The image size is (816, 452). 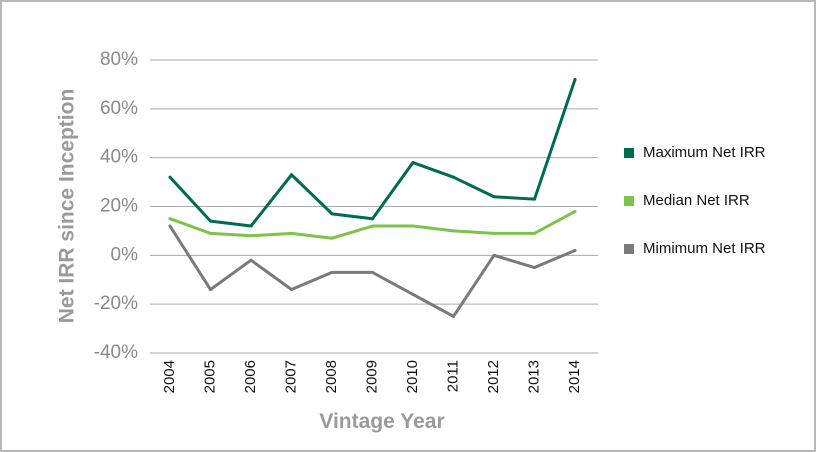 I want to click on x-tick-label: 2005, so click(x=209, y=376).